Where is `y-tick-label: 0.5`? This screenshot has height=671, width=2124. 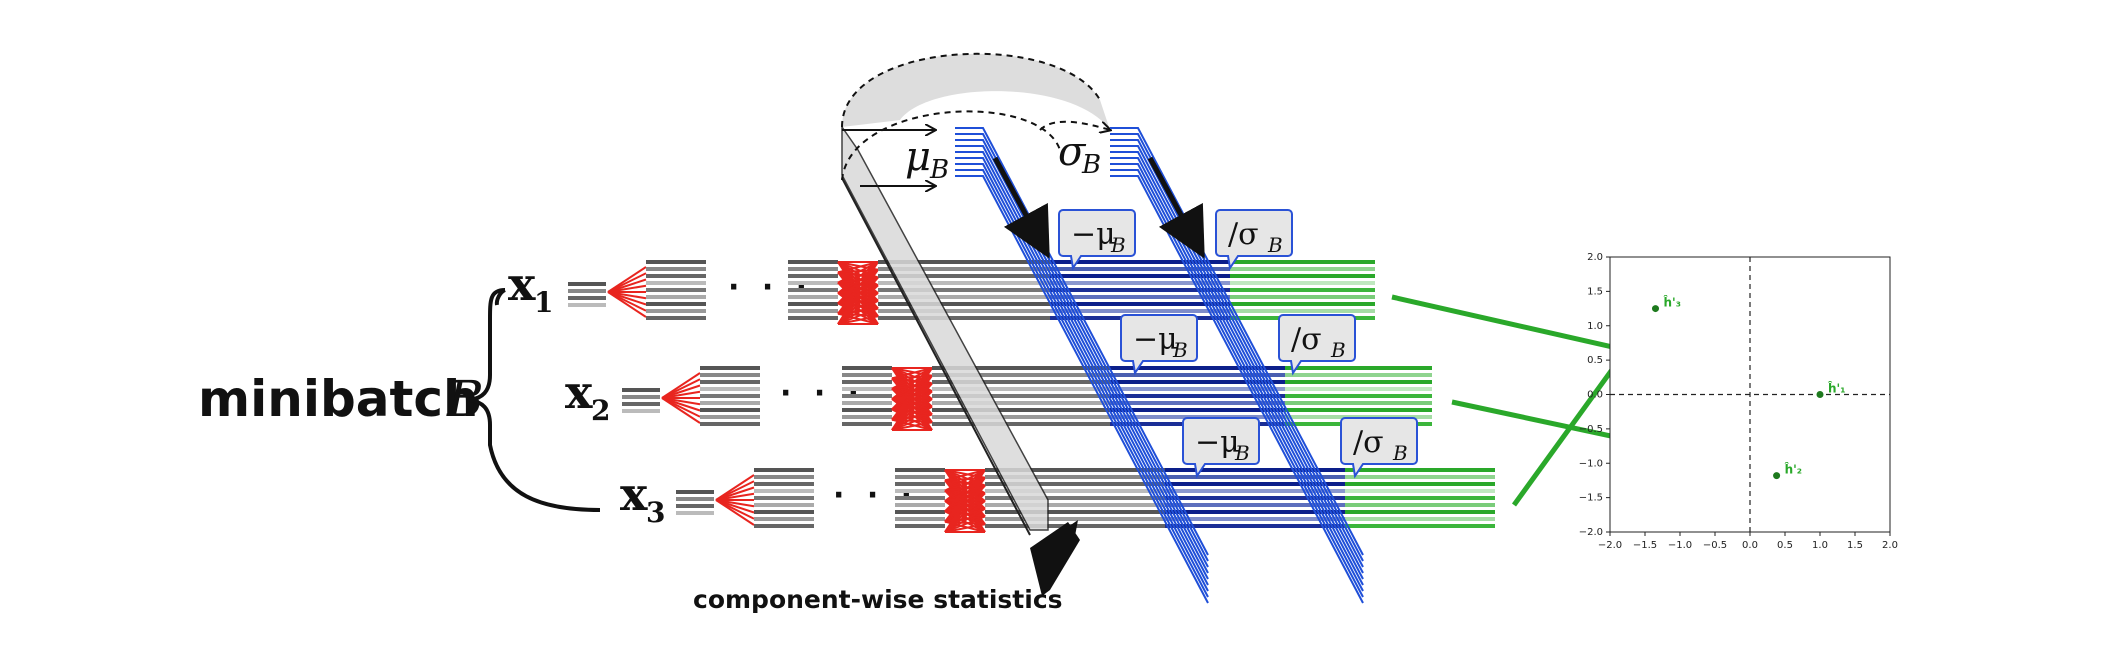 y-tick-label: 0.5 is located at coordinates (1595, 360).